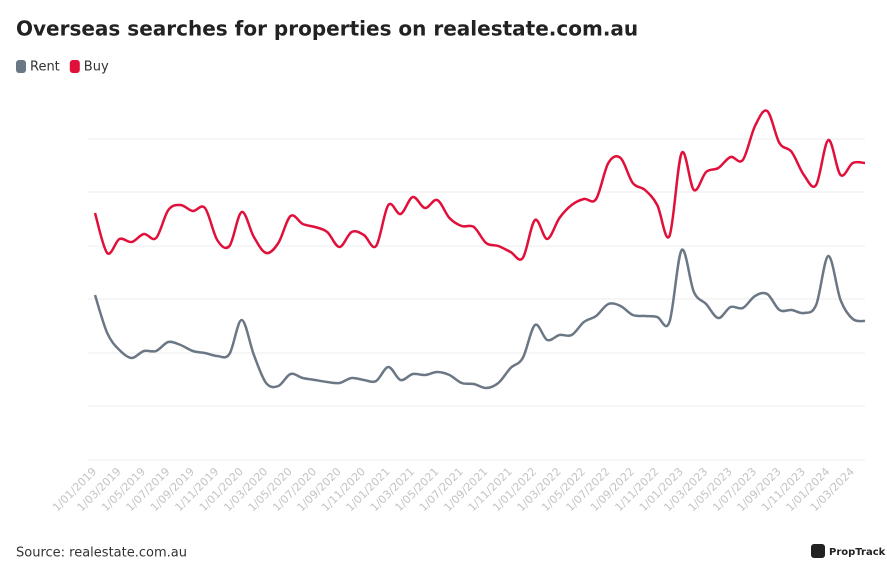 The width and height of the screenshot is (887, 571). Describe the element at coordinates (818, 551) in the screenshot. I see `logo-icon` at that location.